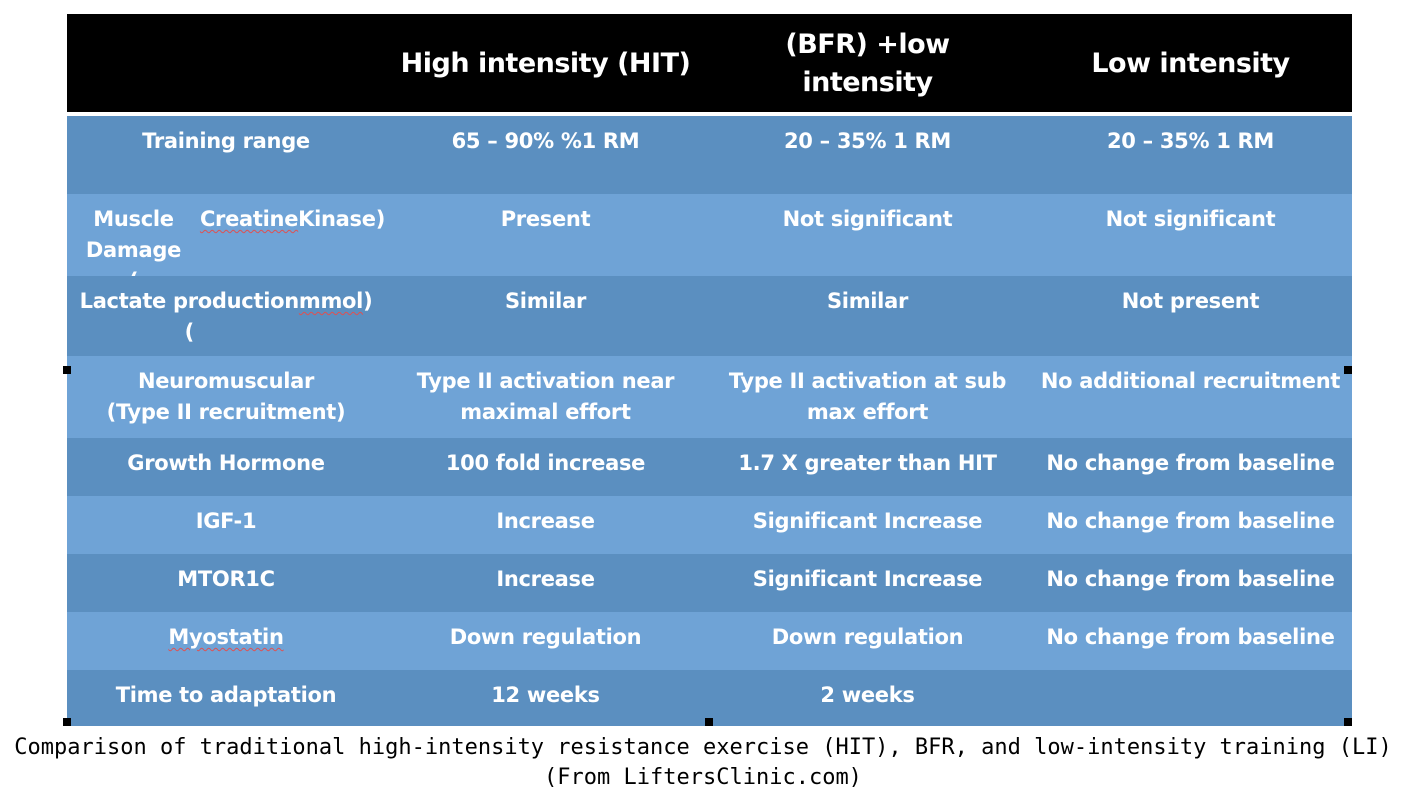 The height and width of the screenshot is (806, 1406). What do you see at coordinates (867, 63) in the screenshot?
I see `header-cell-bfr: (BFR) +low intensity` at bounding box center [867, 63].